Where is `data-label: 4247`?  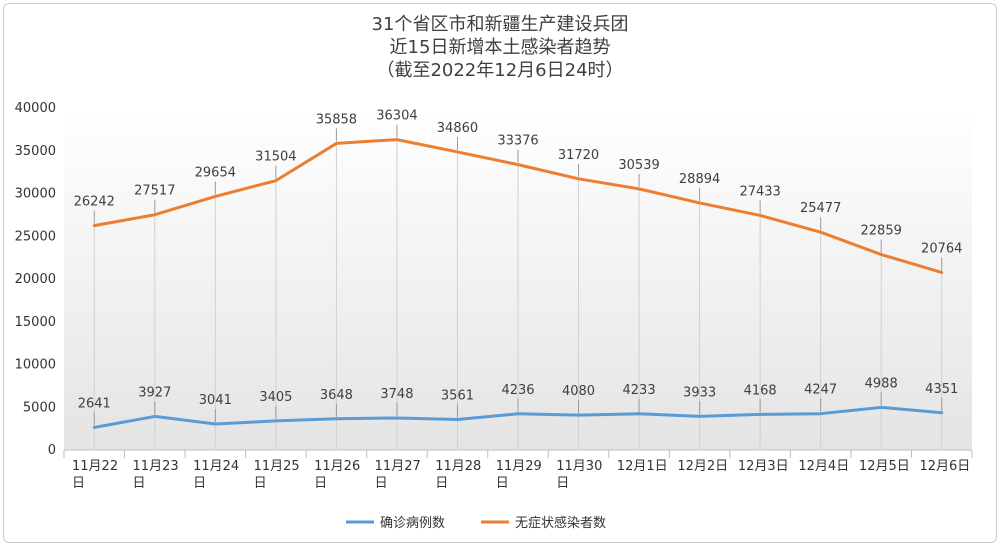
data-label: 4247 is located at coordinates (820, 390).